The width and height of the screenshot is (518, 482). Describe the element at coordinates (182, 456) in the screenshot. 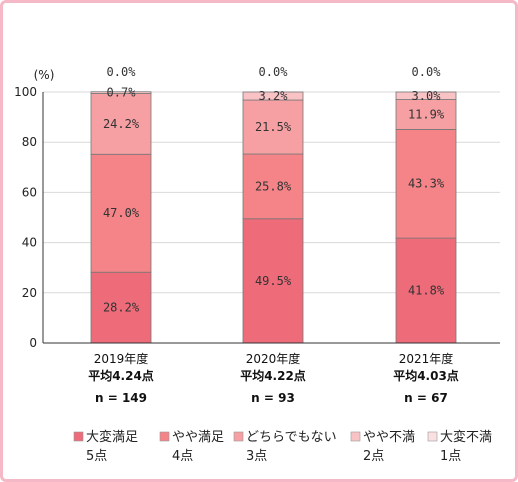

I see `legend-score: 4点` at that location.